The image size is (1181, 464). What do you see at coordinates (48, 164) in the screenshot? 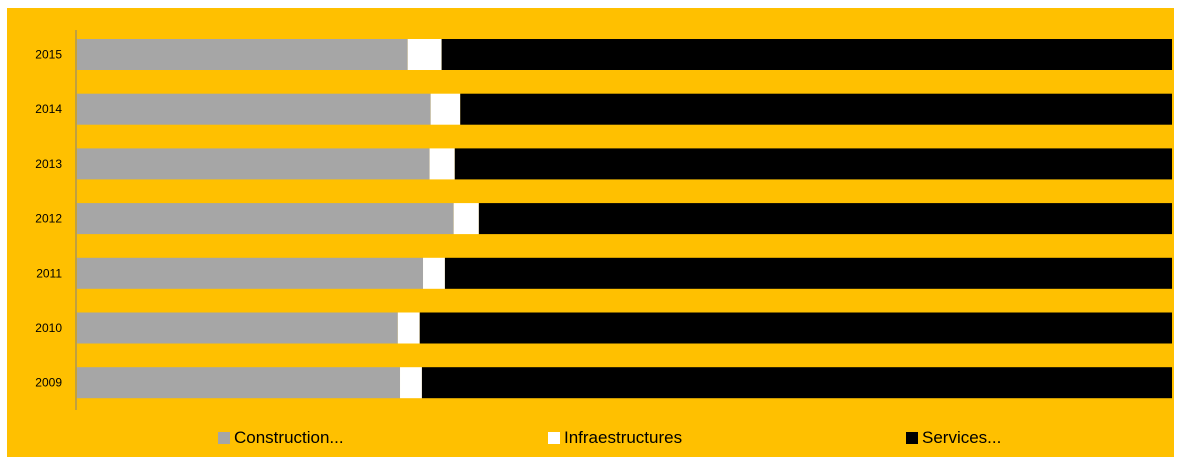
I see `category-label: 2013` at bounding box center [48, 164].